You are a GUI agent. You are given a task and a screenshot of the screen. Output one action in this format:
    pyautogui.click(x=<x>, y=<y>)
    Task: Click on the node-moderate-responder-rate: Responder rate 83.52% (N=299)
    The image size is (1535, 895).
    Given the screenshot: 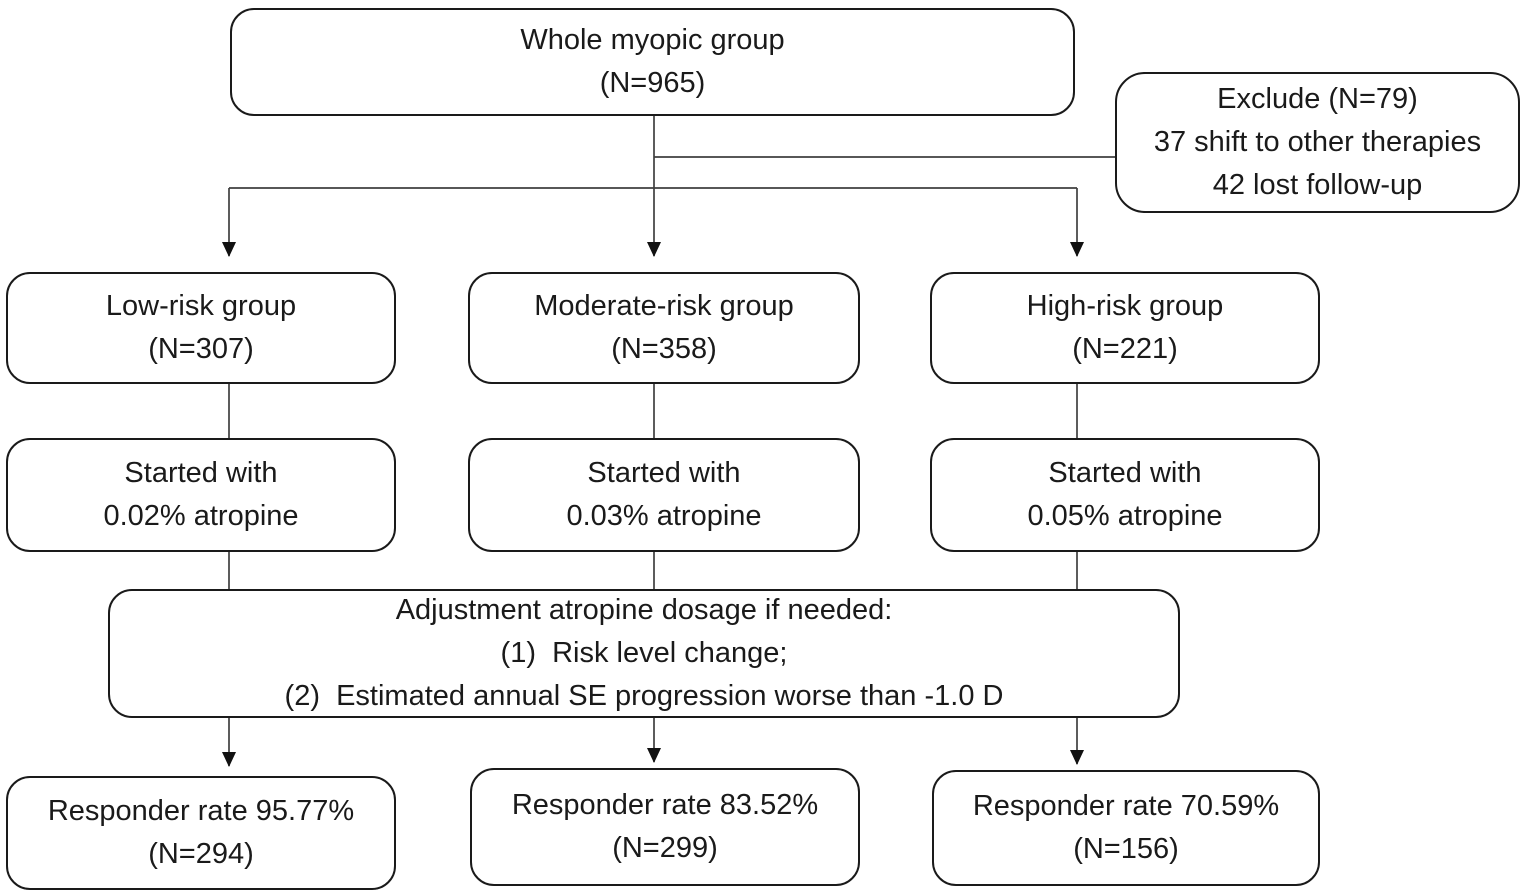 What is the action you would take?
    pyautogui.click(x=665, y=827)
    